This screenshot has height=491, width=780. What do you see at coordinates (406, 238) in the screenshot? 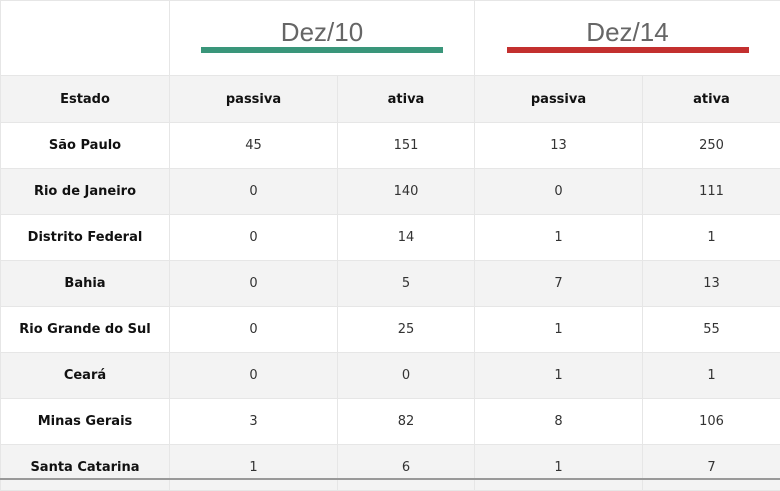
I see `value-cell: 14` at bounding box center [406, 238].